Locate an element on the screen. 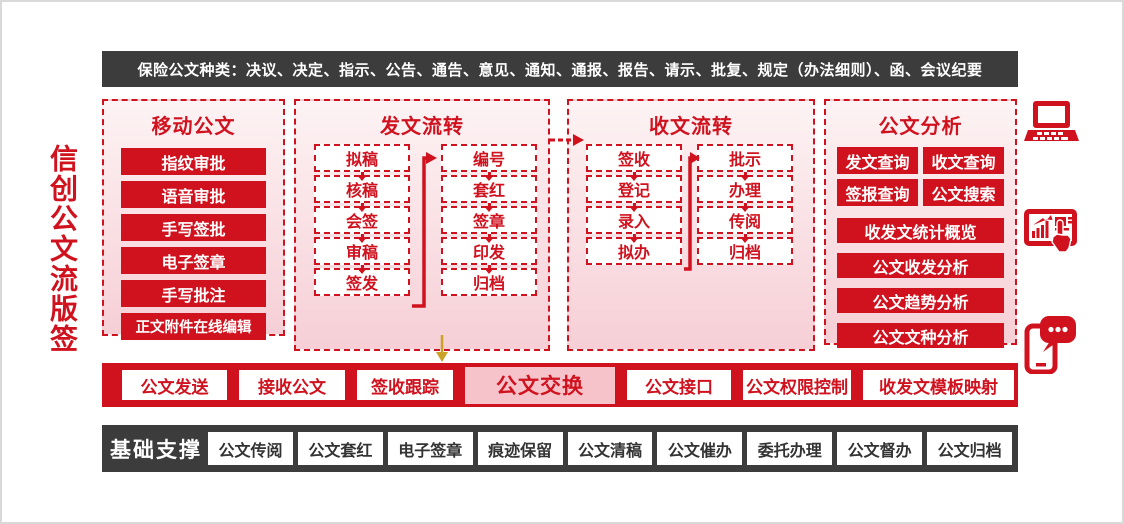 The width and height of the screenshot is (1124, 524). panel-outgoing-flow: 发文流转 拟稿 核稿 会签 审稿 is located at coordinates (422, 225).